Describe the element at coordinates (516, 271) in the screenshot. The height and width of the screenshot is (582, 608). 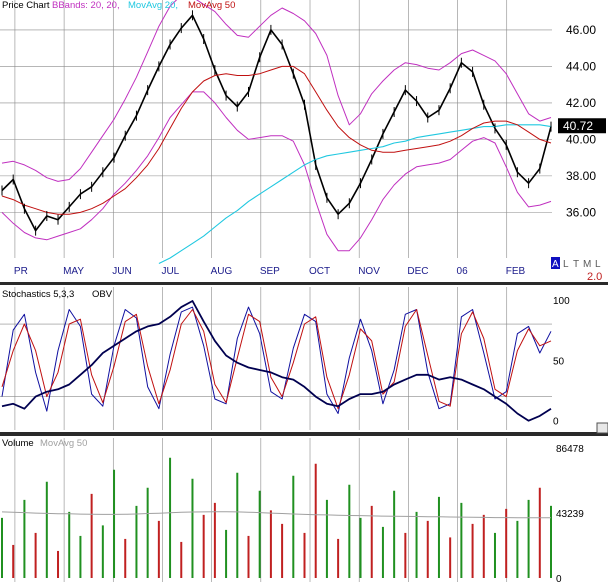
I see `x-tick-label-10: FEB` at that location.